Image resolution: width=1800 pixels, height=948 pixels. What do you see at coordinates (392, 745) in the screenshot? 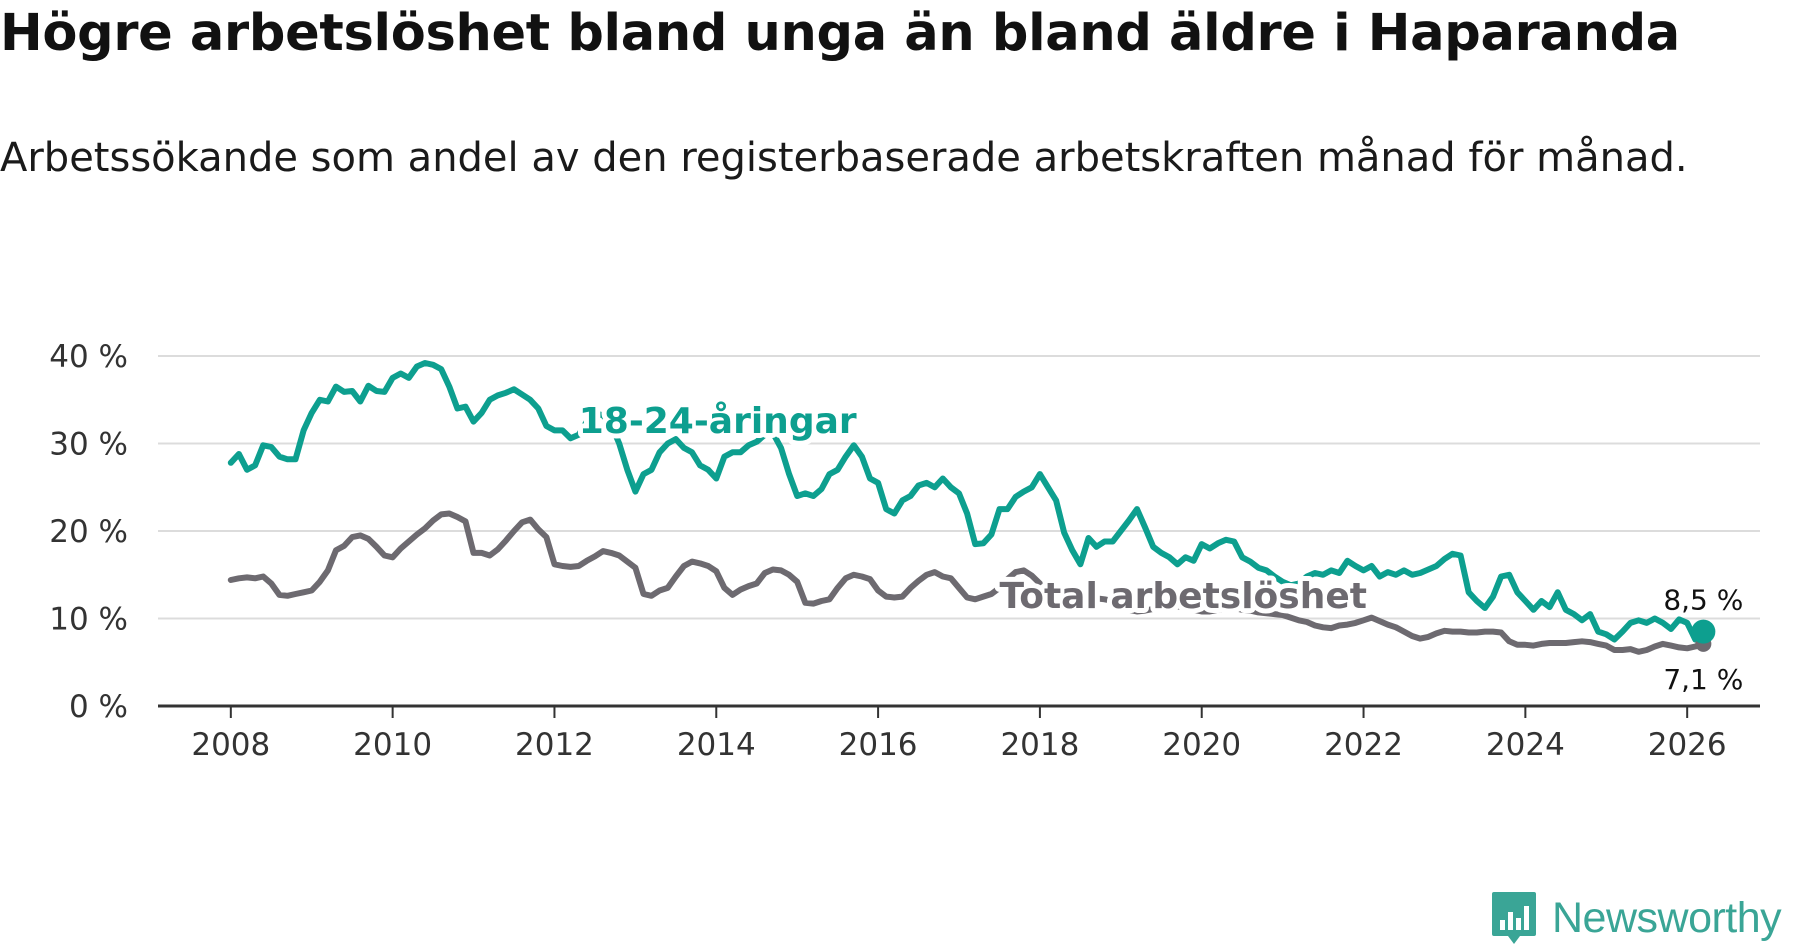
I see `x-tick-label: 2010` at bounding box center [392, 745].